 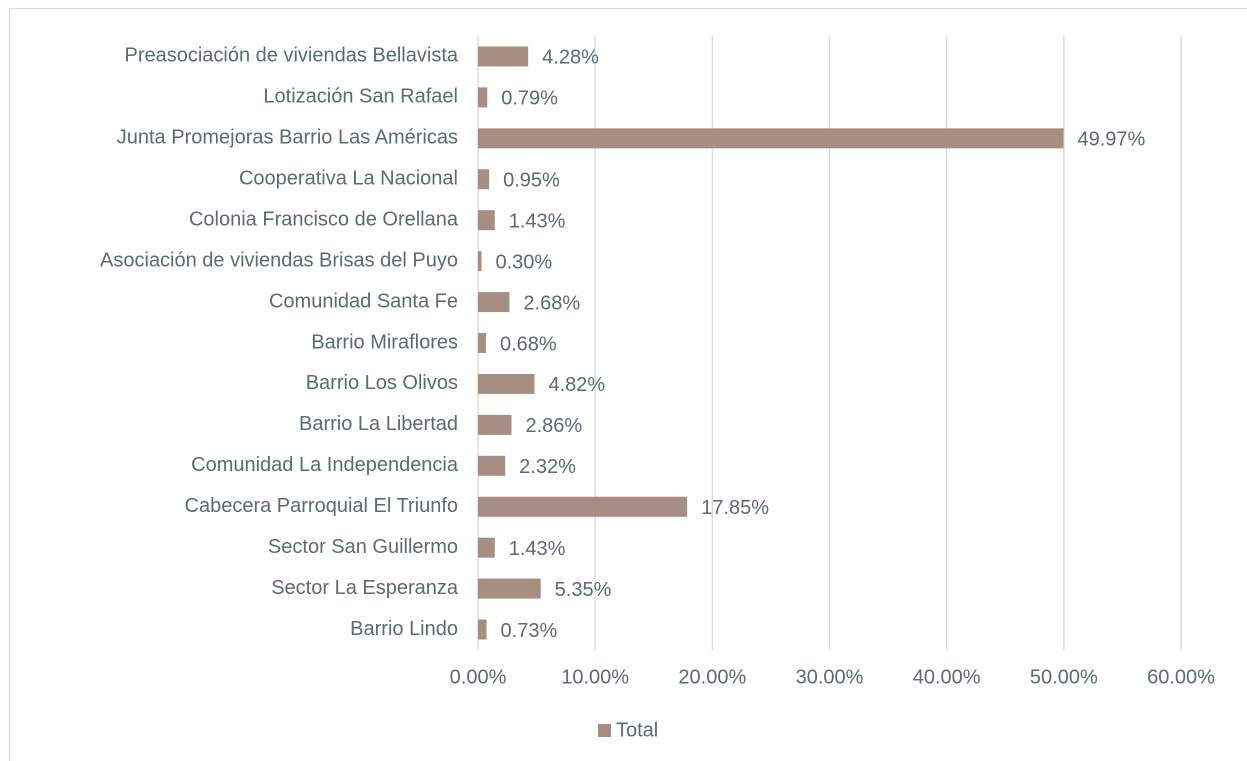 What do you see at coordinates (287, 138) in the screenshot?
I see `y-tick-label: Junta Promejoras Barrio Las Américas` at bounding box center [287, 138].